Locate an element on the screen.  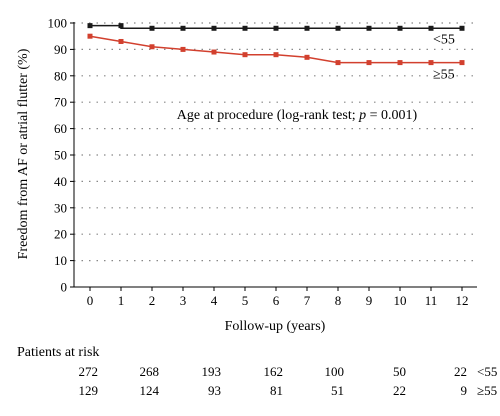
x-tick-label-5: 5 is located at coordinates (245, 300).